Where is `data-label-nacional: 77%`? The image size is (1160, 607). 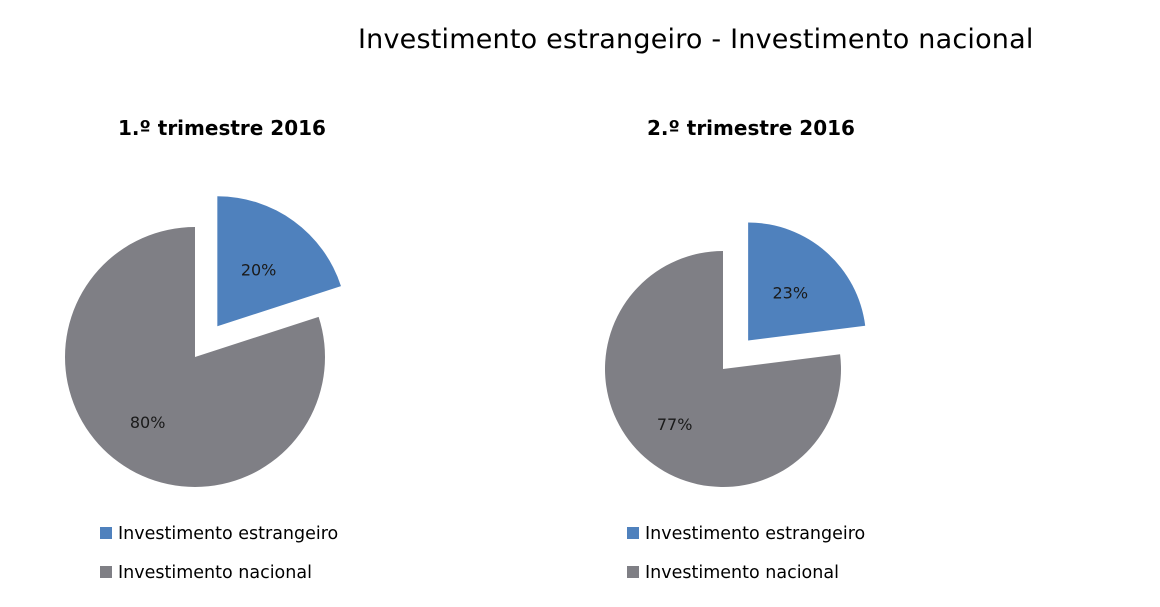 data-label-nacional: 77% is located at coordinates (675, 424).